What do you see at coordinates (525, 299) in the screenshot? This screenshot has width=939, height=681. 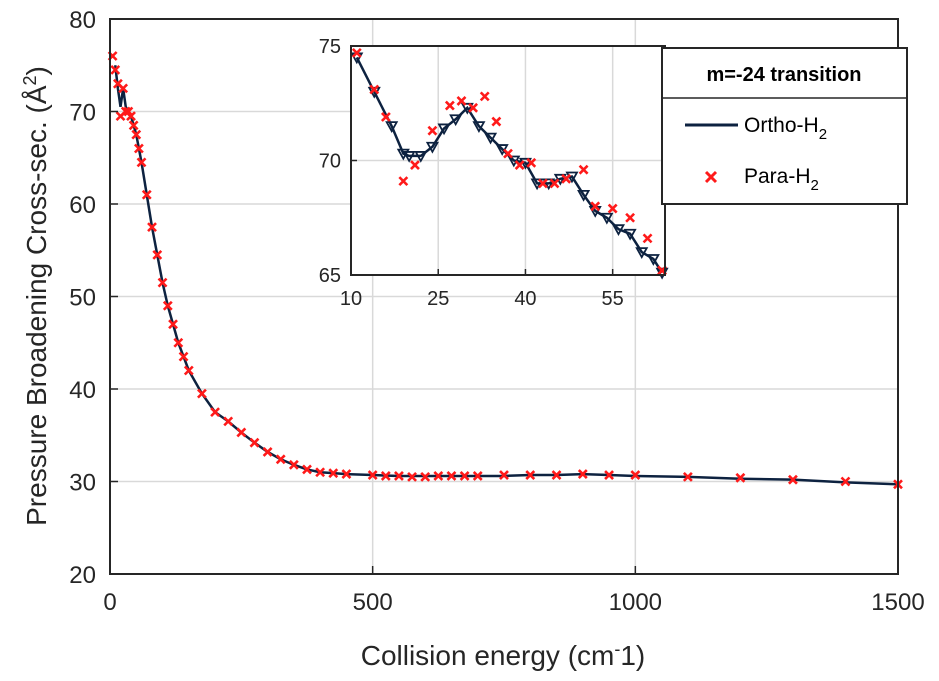 I see `inset-x-tick-label: 40` at bounding box center [525, 299].